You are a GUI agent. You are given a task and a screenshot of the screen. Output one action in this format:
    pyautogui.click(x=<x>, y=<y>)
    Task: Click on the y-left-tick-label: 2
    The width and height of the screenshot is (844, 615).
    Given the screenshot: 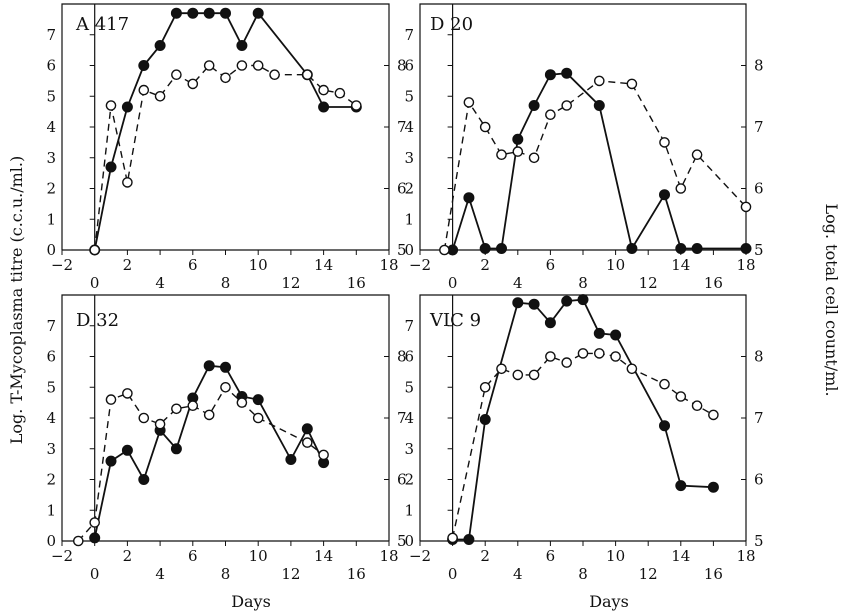 What is the action you would take?
    pyautogui.click(x=409, y=480)
    